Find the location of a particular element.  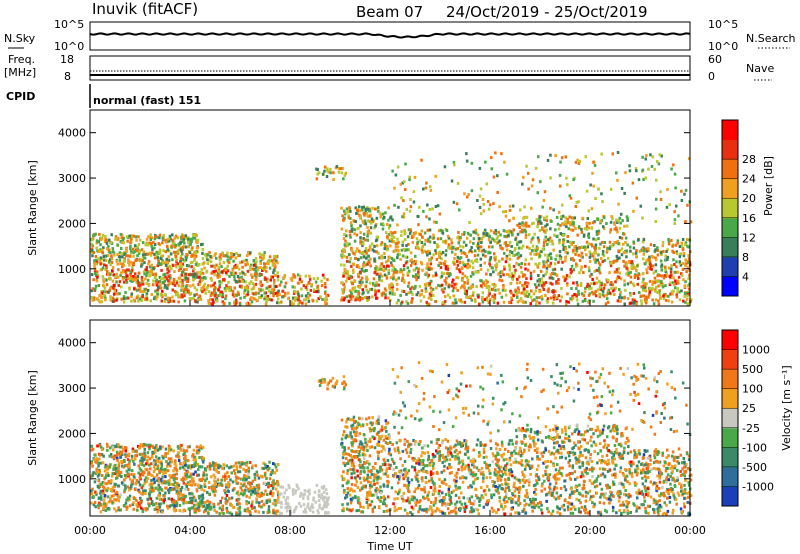

freq-panel: Freq. [MHz] 18 8 60 0 Nave is located at coordinates (389, 68).